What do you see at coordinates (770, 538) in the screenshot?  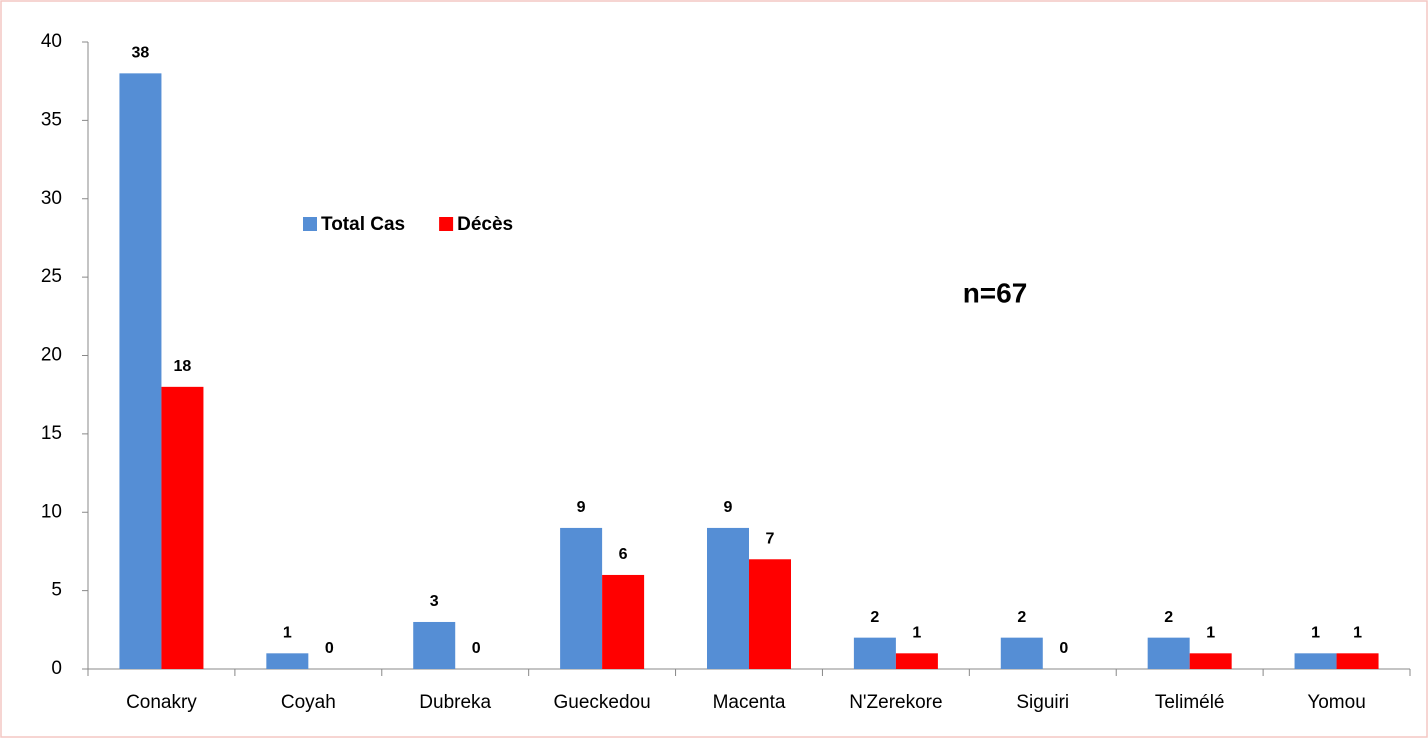 I see `value-label: 7` at bounding box center [770, 538].